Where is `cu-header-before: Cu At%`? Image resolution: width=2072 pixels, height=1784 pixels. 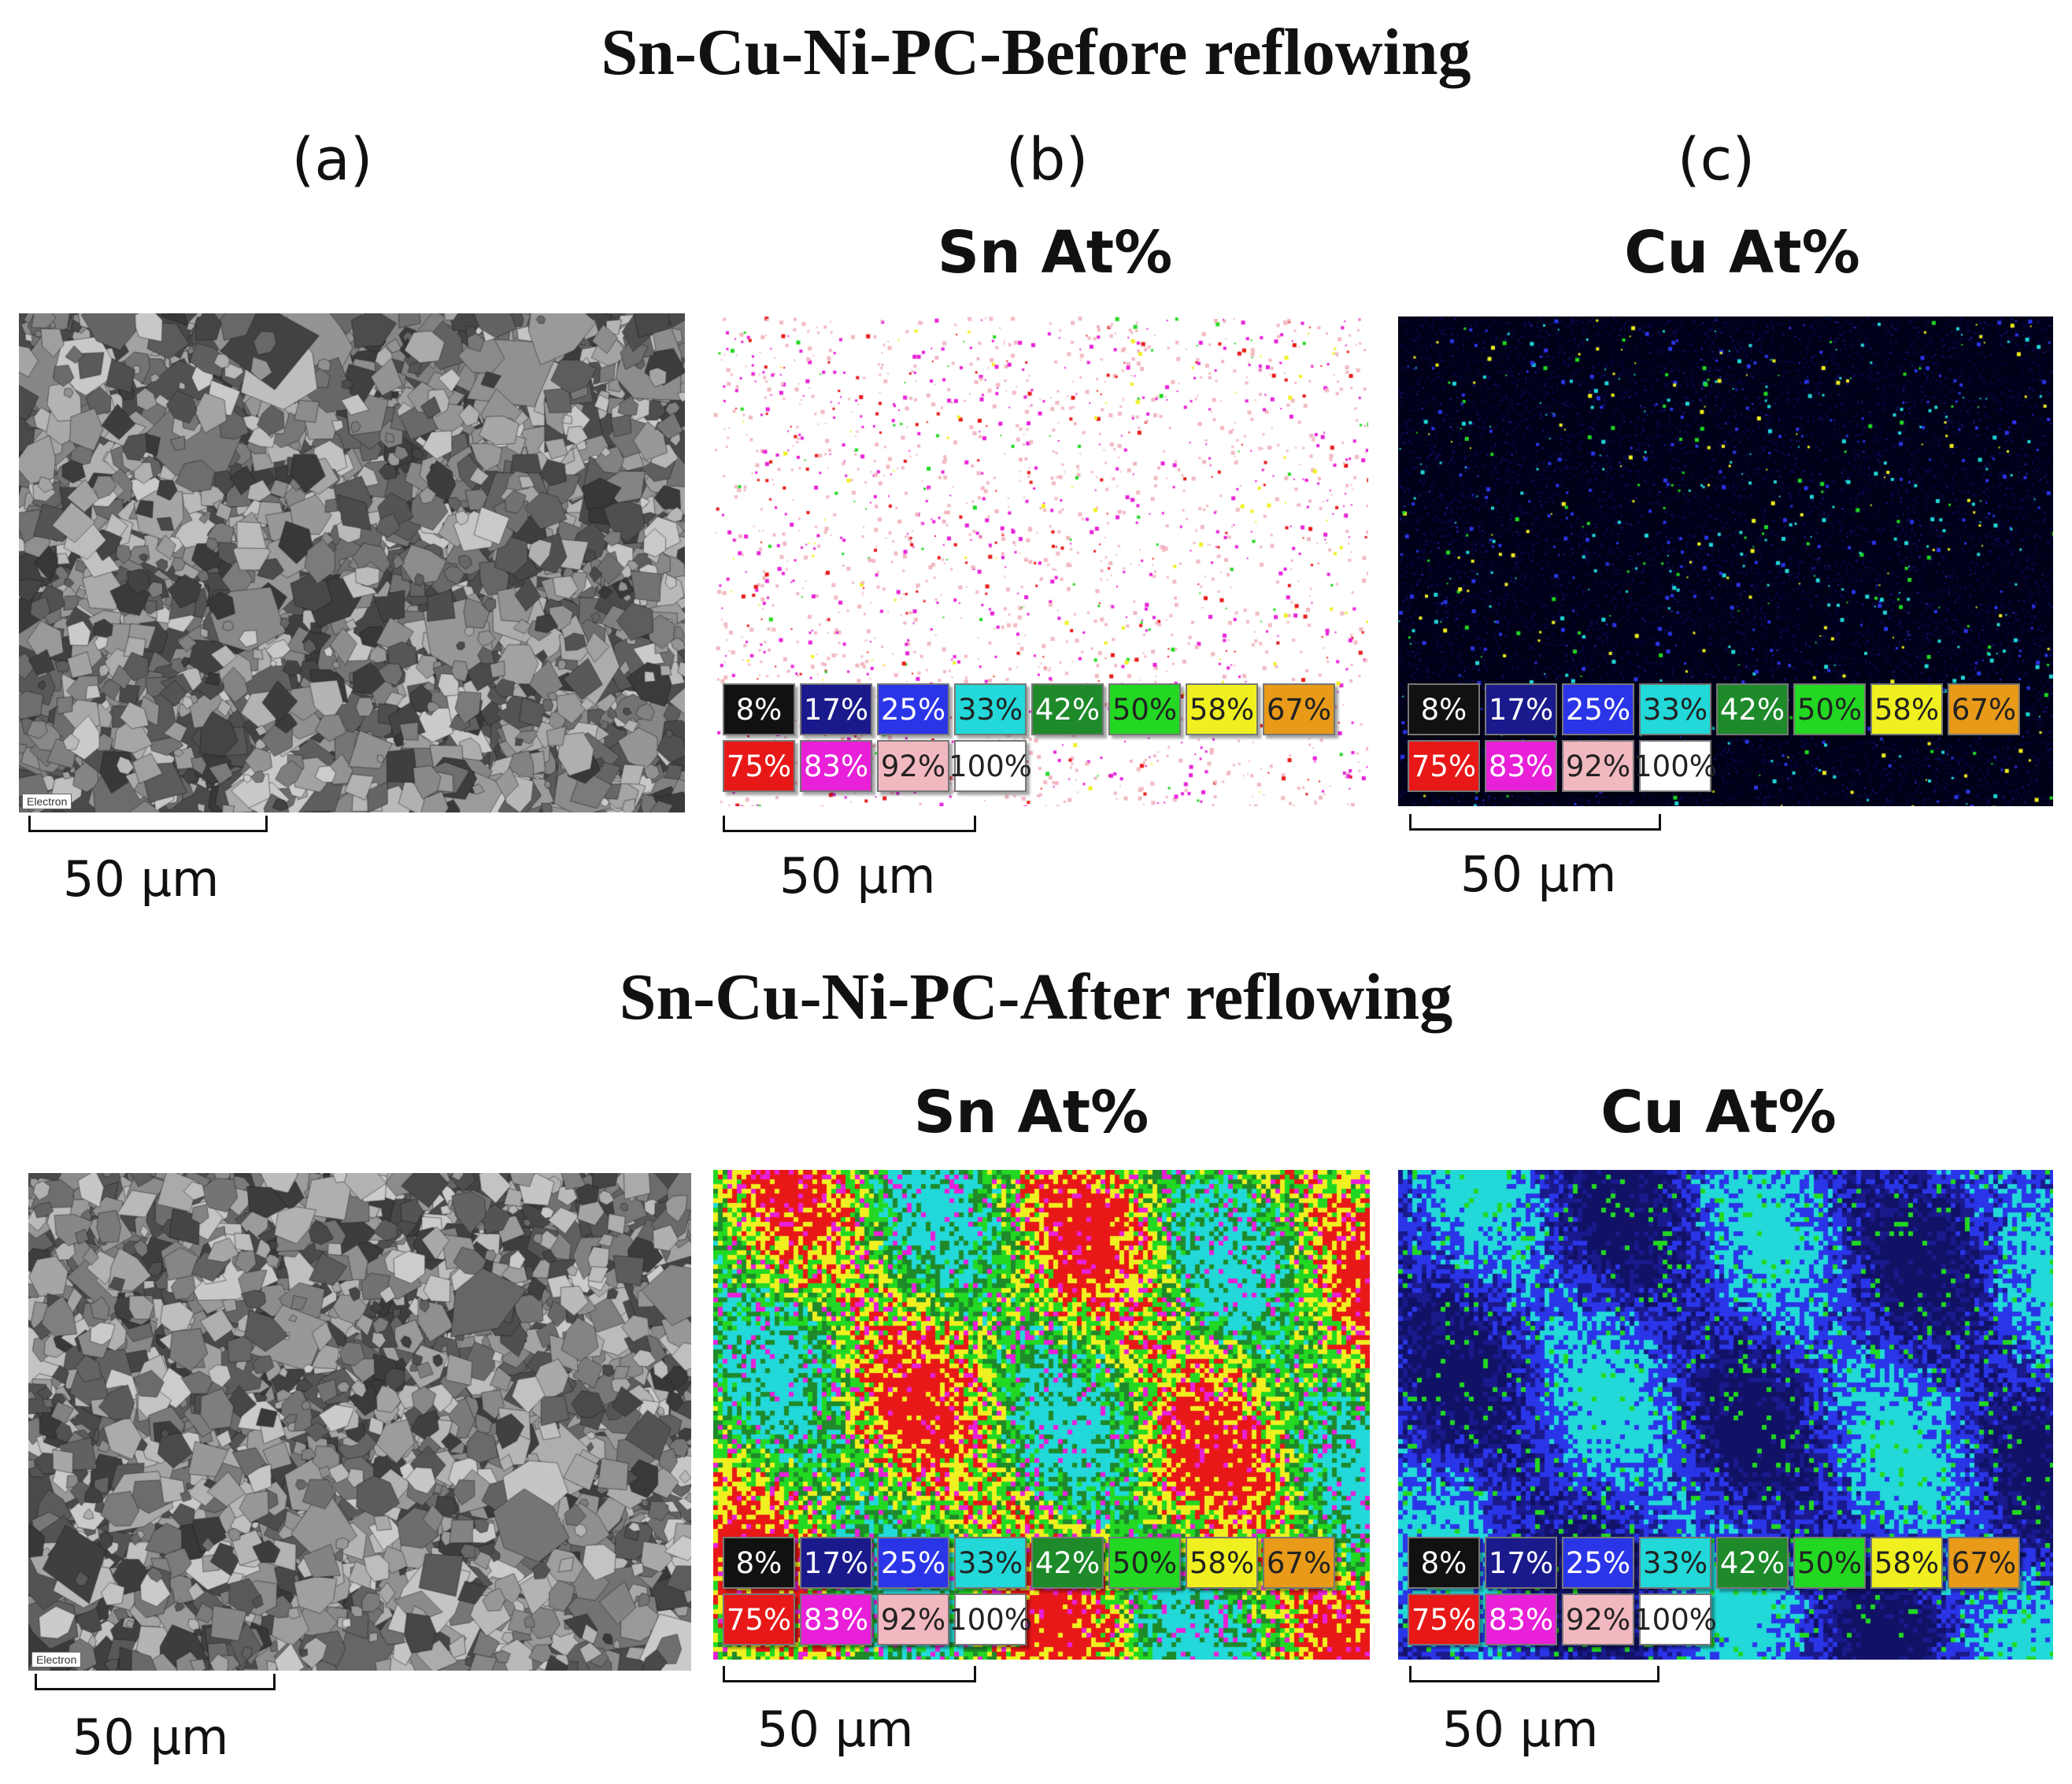 cu-header-before: Cu At% is located at coordinates (1742, 253).